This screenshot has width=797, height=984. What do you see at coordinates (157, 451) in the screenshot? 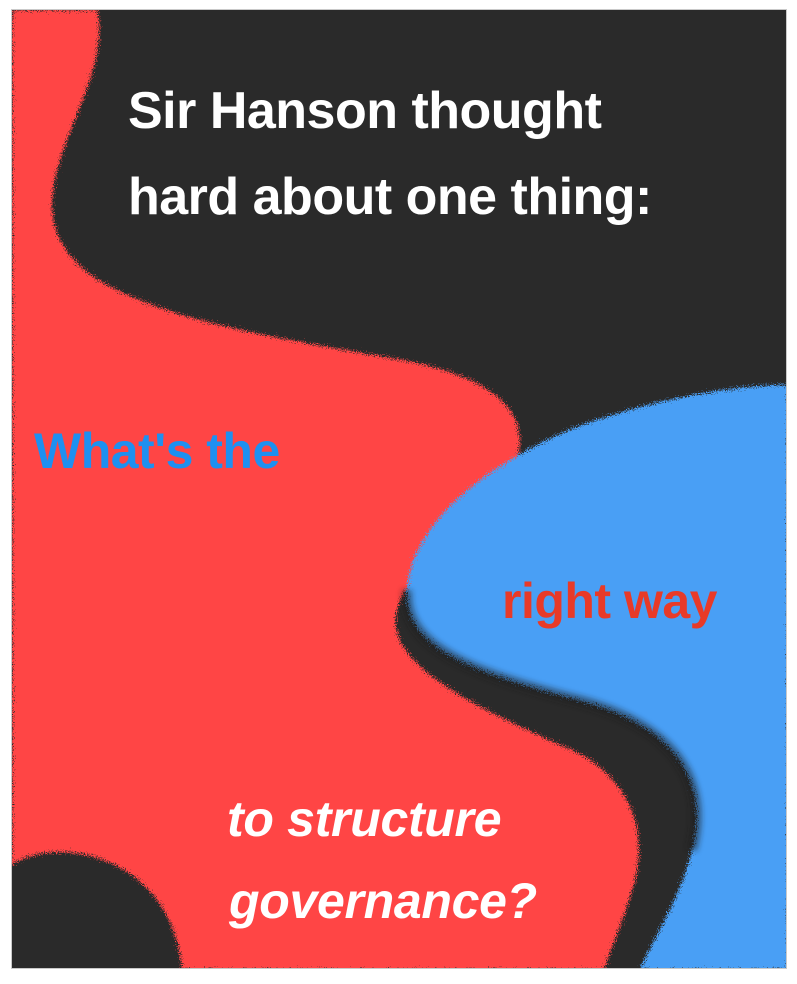
I see `question-part-1: What's the` at bounding box center [157, 451].